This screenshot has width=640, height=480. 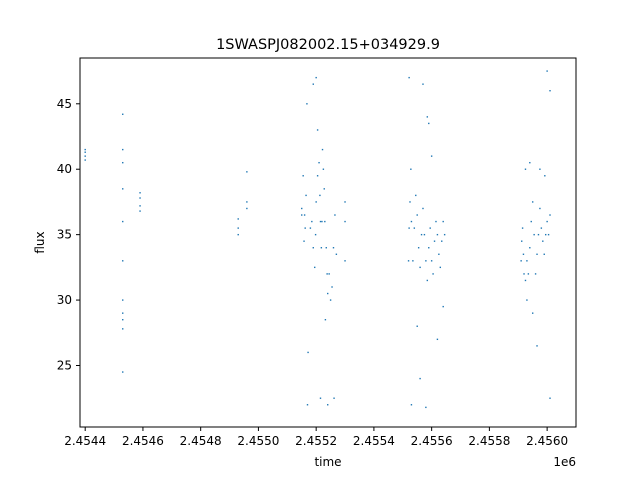 I want to click on x-tick-label: 2.4548, so click(x=201, y=441).